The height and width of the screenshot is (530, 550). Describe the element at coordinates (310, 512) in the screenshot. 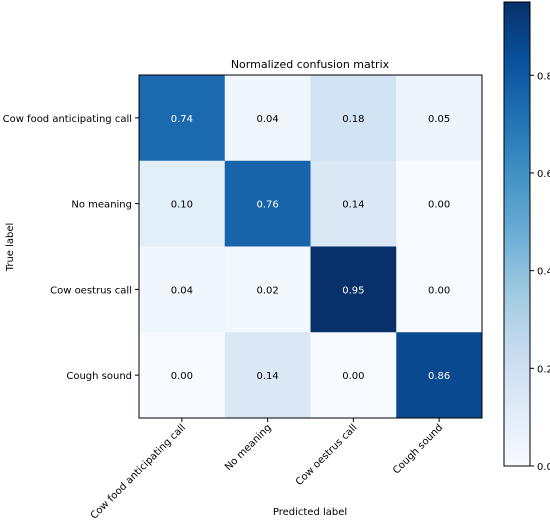

I see `x-axis-label: Predicted label` at that location.